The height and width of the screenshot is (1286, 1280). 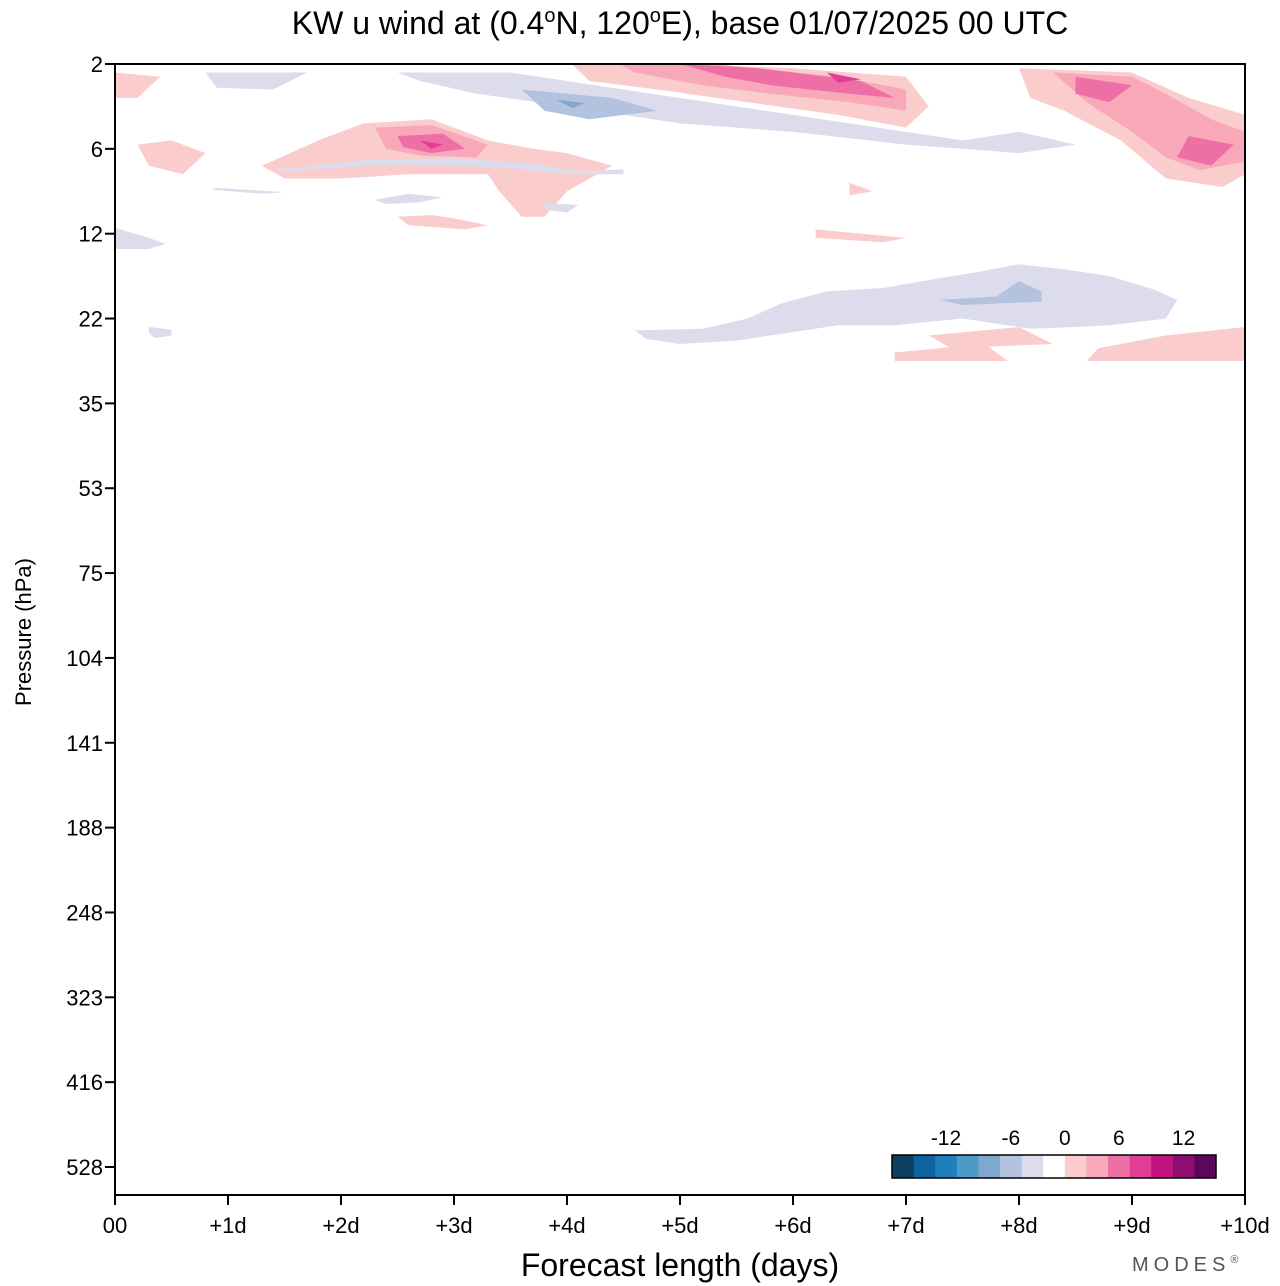 I want to click on colorbar-label: 6, so click(x=1119, y=1138).